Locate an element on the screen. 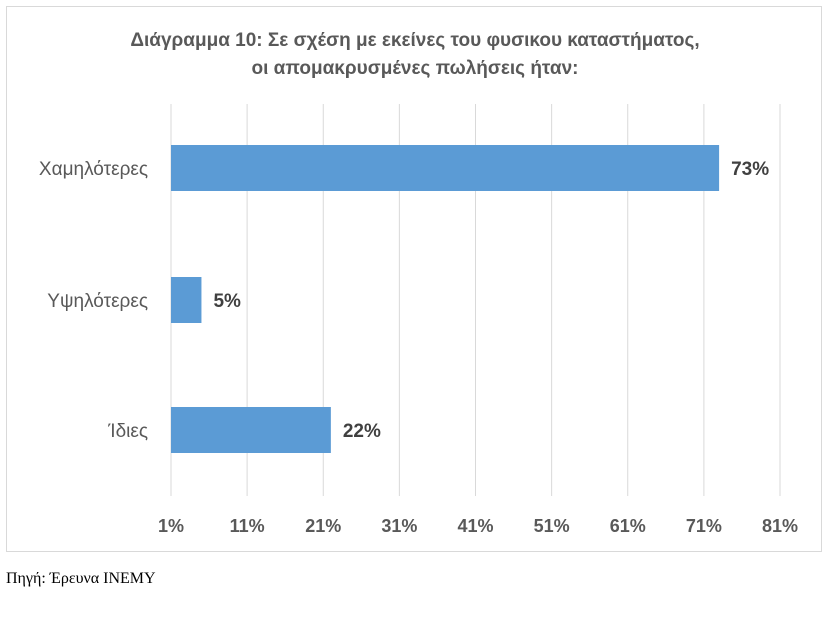  x-tick-label: 51% is located at coordinates (552, 526).